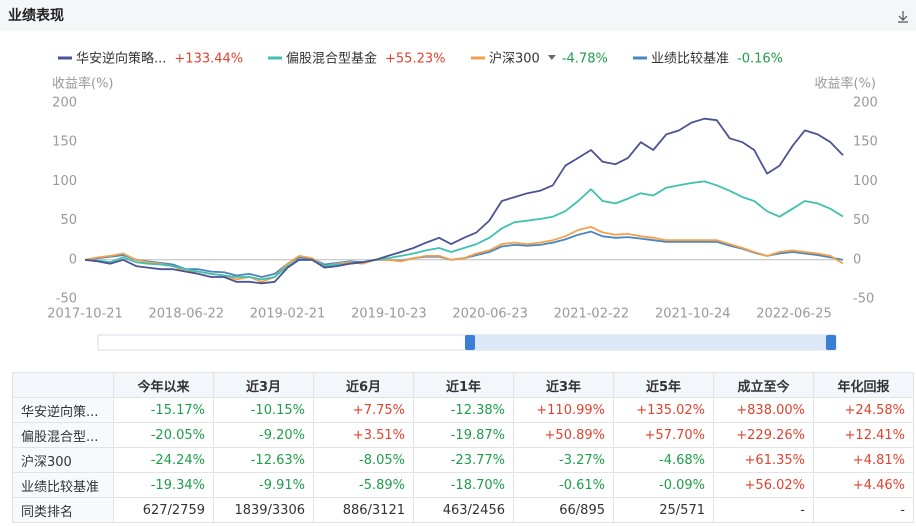 Image resolution: width=916 pixels, height=526 pixels. Describe the element at coordinates (763, 460) in the screenshot. I see `cell: +61.35%` at that location.